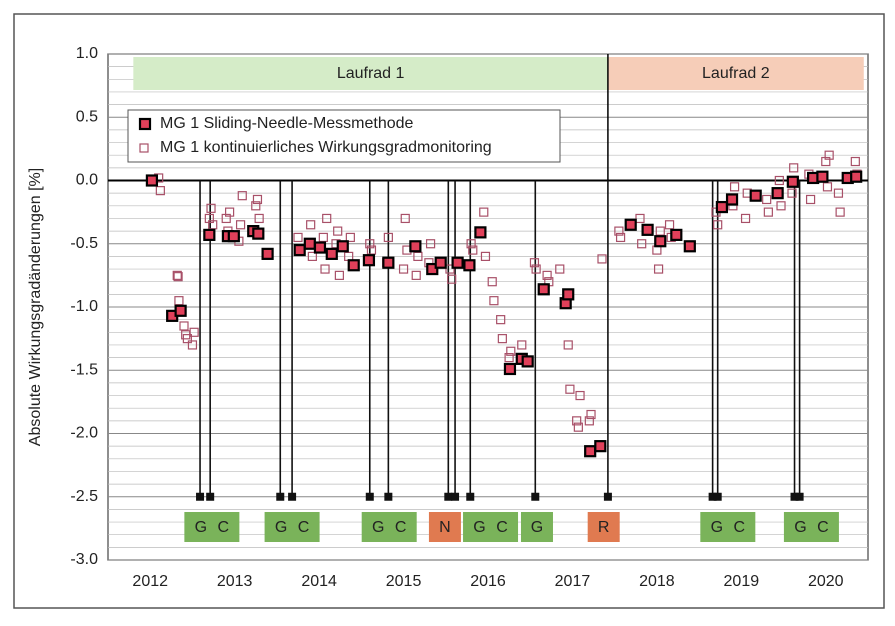  I want to click on y-tick-label: -2.0, so click(84, 433).